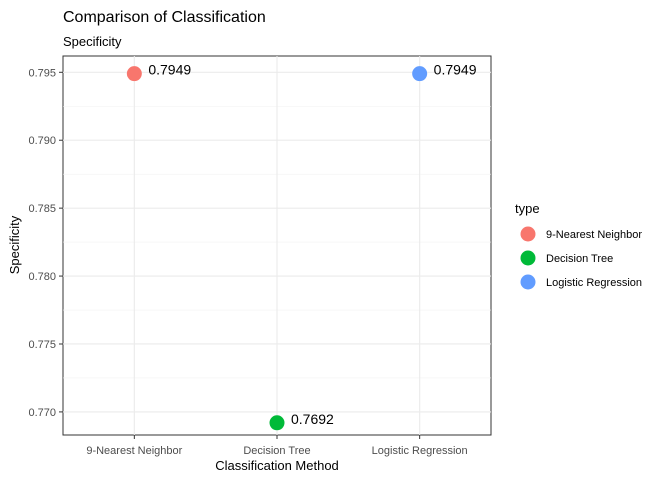 This screenshot has width=672, height=485. What do you see at coordinates (277, 465) in the screenshot?
I see `x-axis-label: Classification Method` at bounding box center [277, 465].